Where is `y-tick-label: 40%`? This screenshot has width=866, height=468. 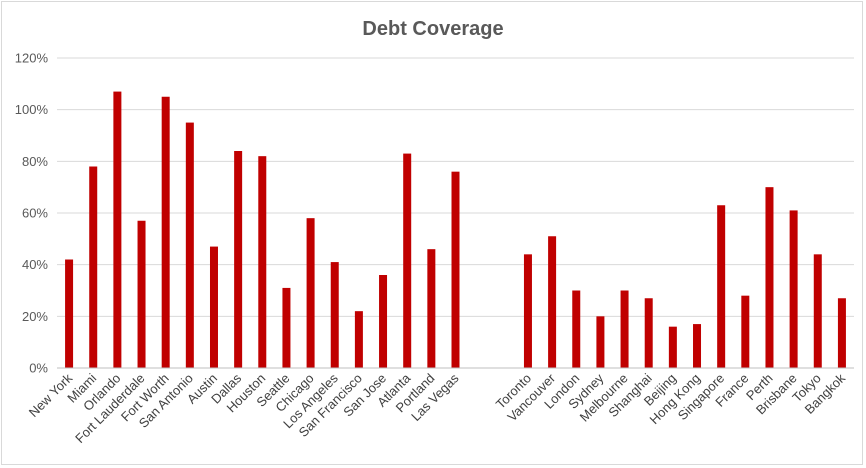
y-tick-label: 40% is located at coordinates (35, 264).